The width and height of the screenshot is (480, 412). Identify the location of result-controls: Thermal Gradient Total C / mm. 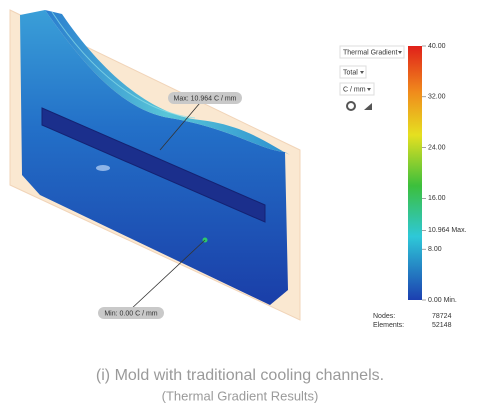
(372, 78).